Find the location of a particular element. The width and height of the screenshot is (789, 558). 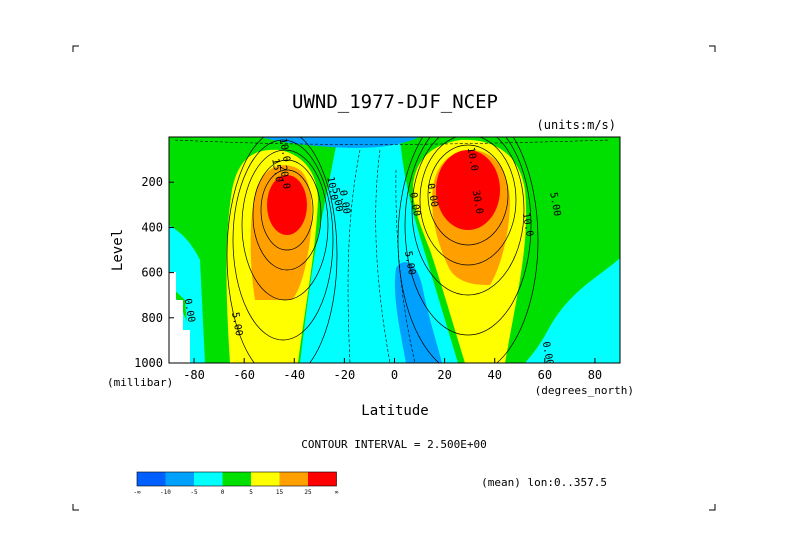

x-tick-label: 80 is located at coordinates (595, 375).